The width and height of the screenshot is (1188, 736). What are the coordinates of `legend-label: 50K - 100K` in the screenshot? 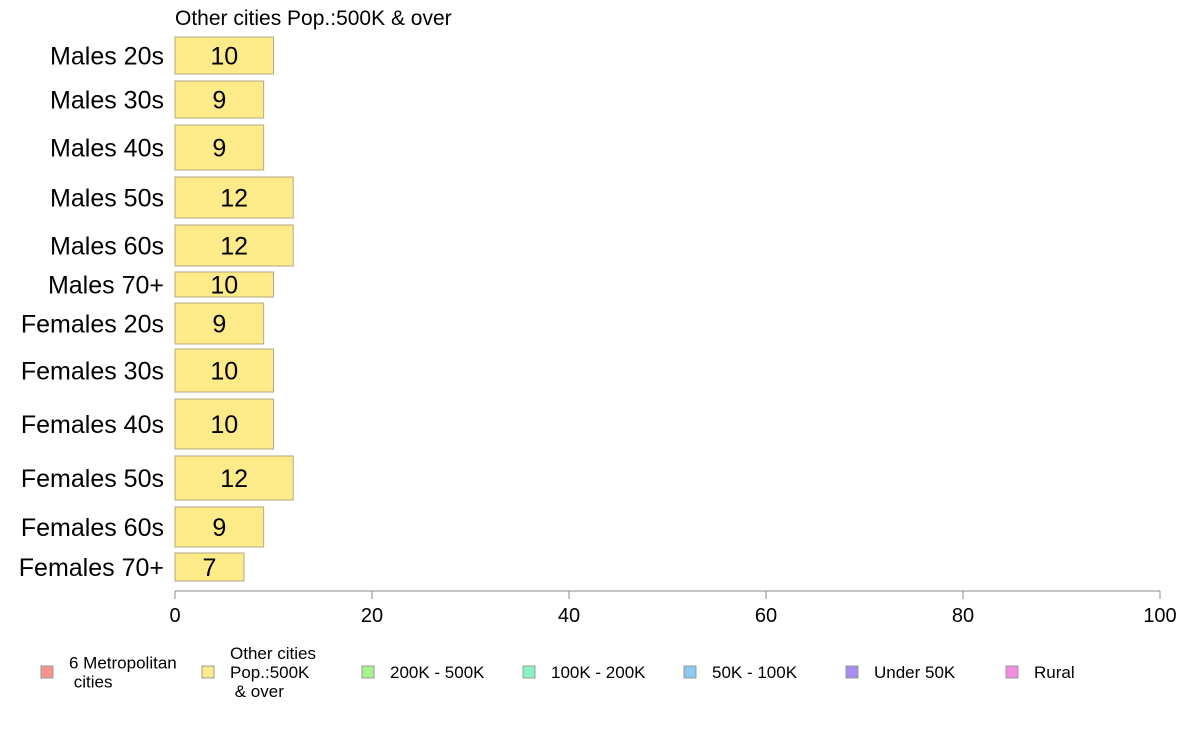 It's located at (755, 672).